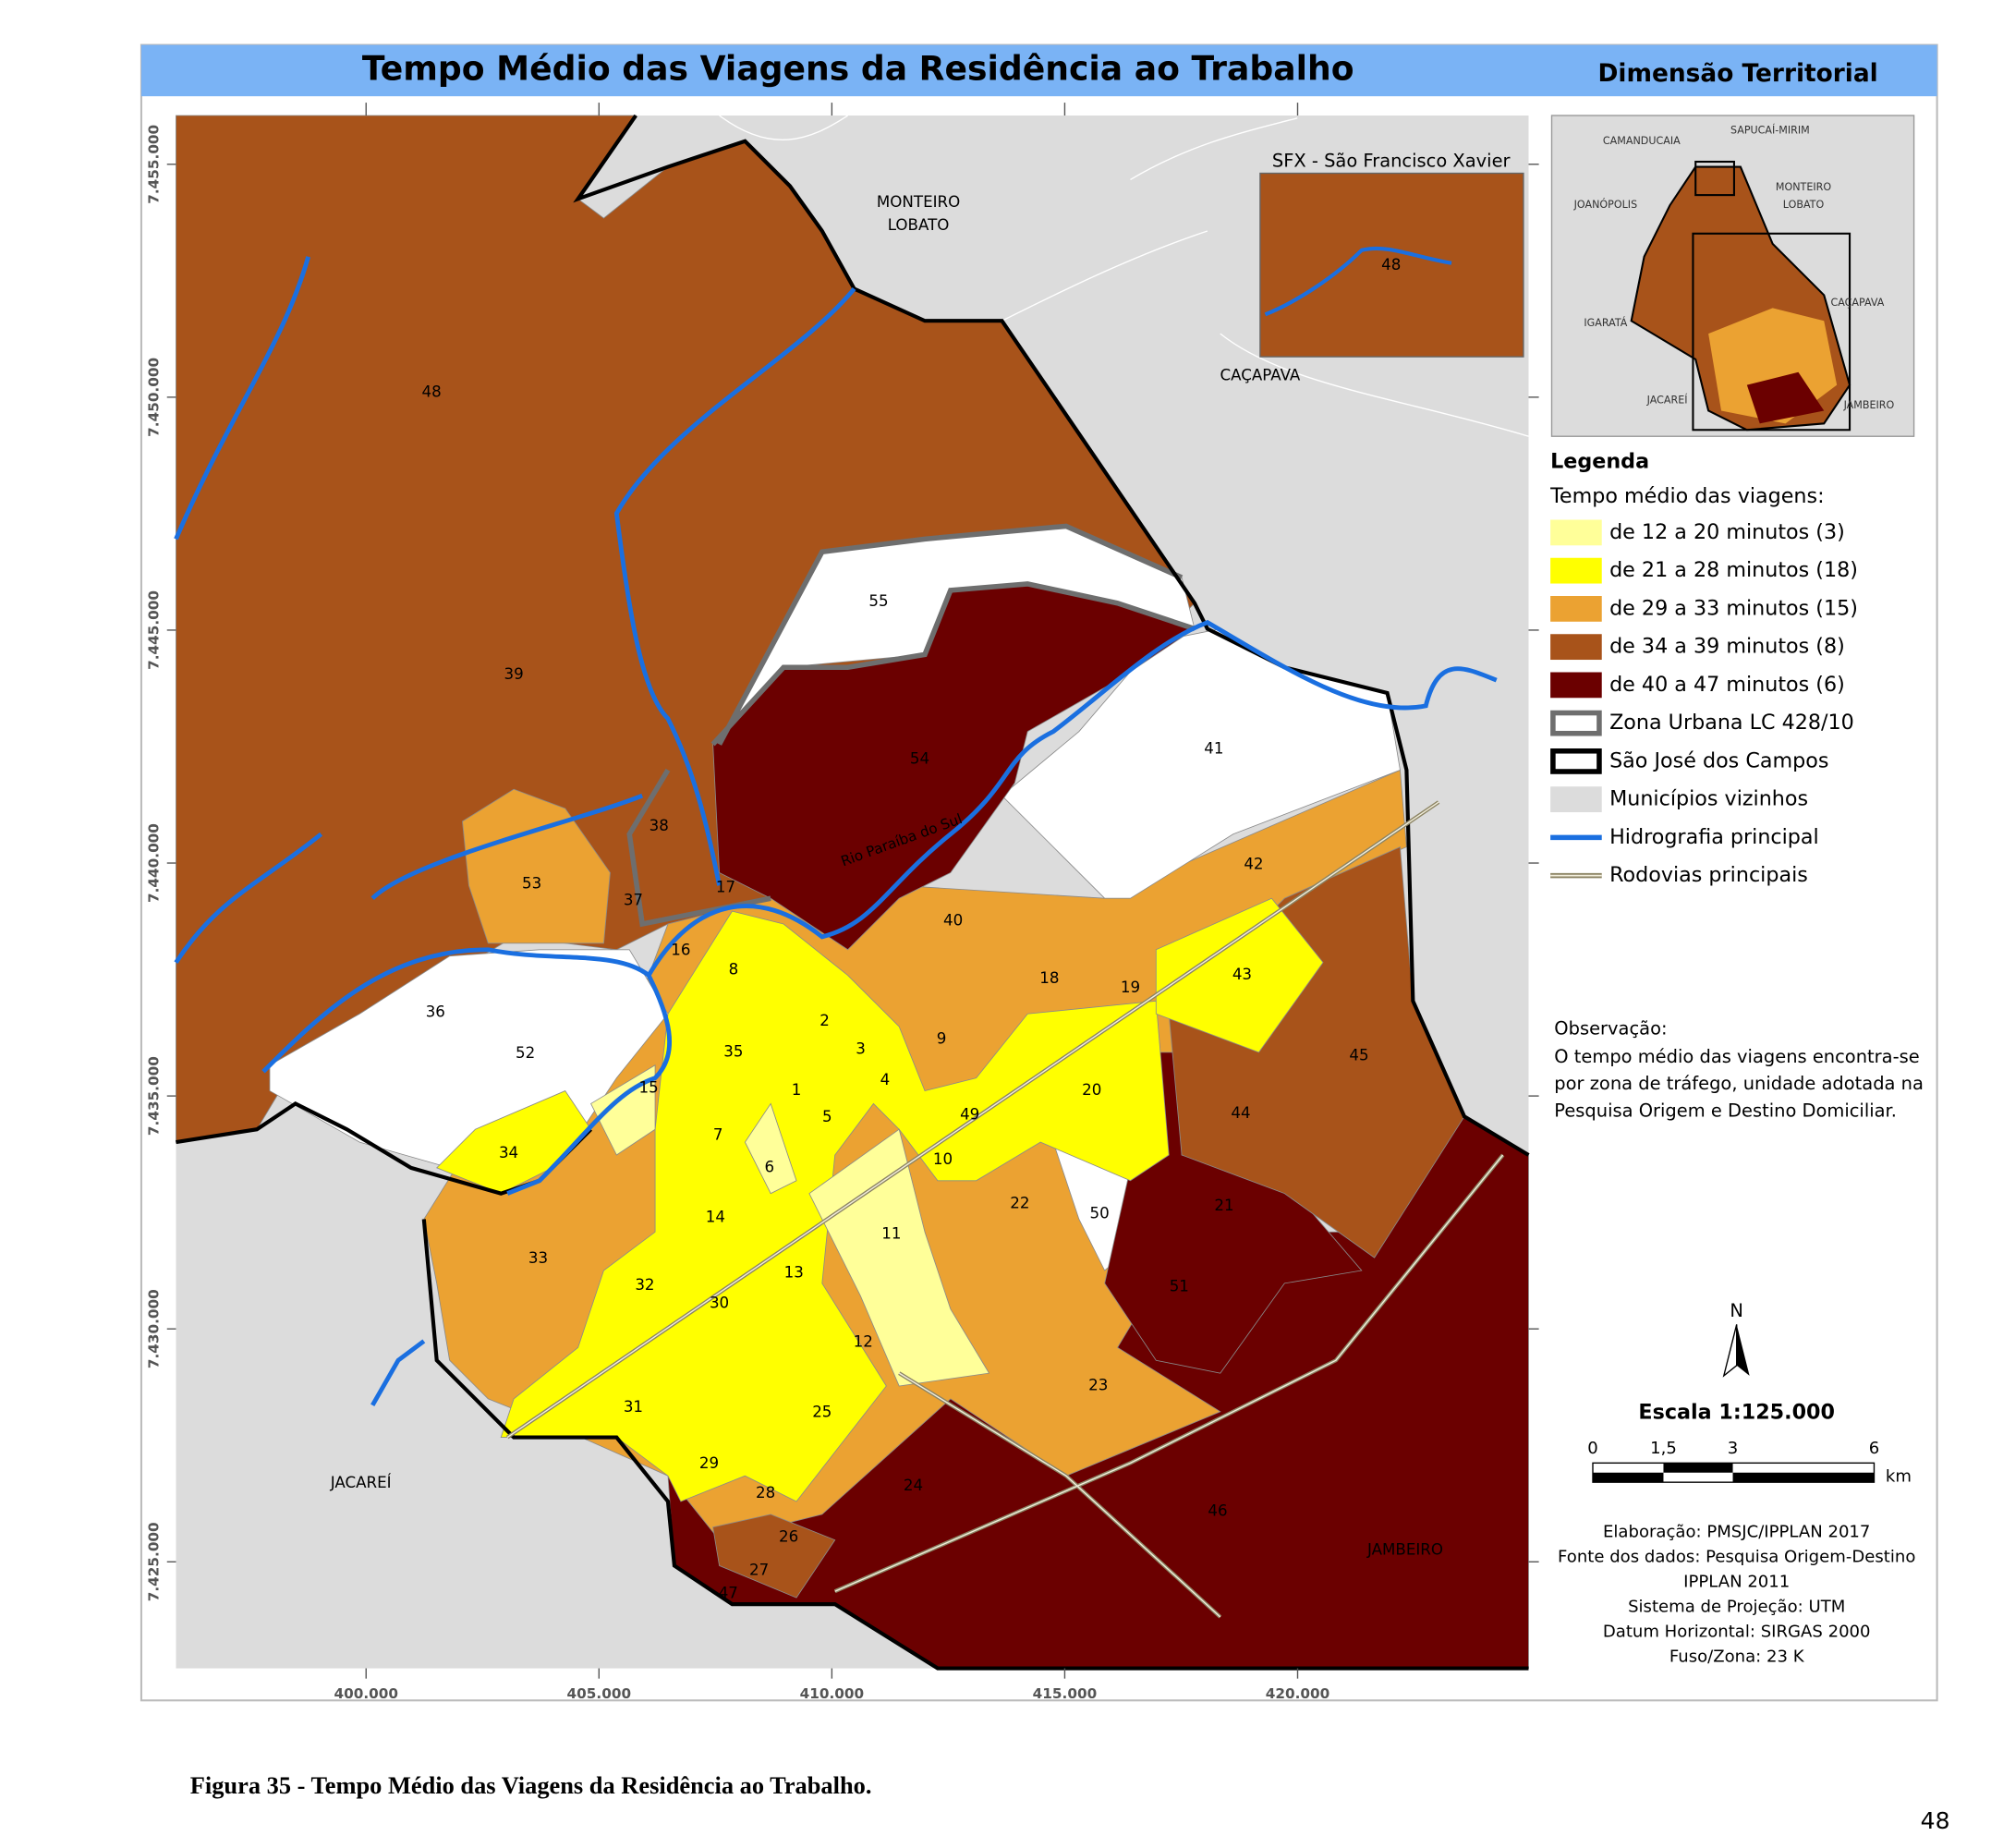  Describe the element at coordinates (526, 1053) in the screenshot. I see `zone-label: 52` at that location.